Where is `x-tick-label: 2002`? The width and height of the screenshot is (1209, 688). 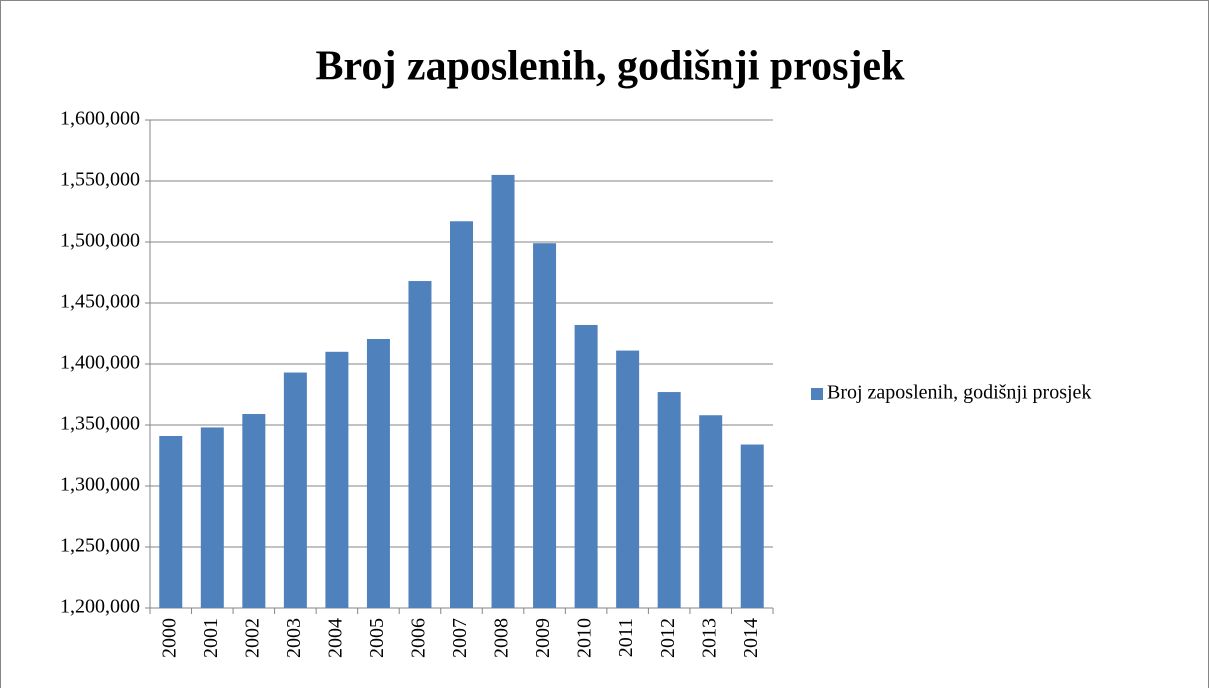 x-tick-label: 2002 is located at coordinates (252, 638).